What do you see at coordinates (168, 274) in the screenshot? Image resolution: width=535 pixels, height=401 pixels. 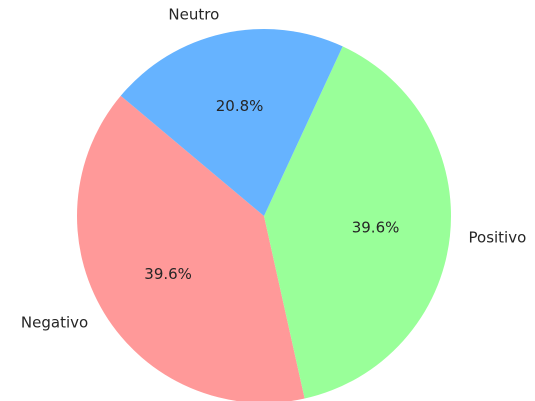 I see `pie-percent-label-negativo: 39.6%` at bounding box center [168, 274].